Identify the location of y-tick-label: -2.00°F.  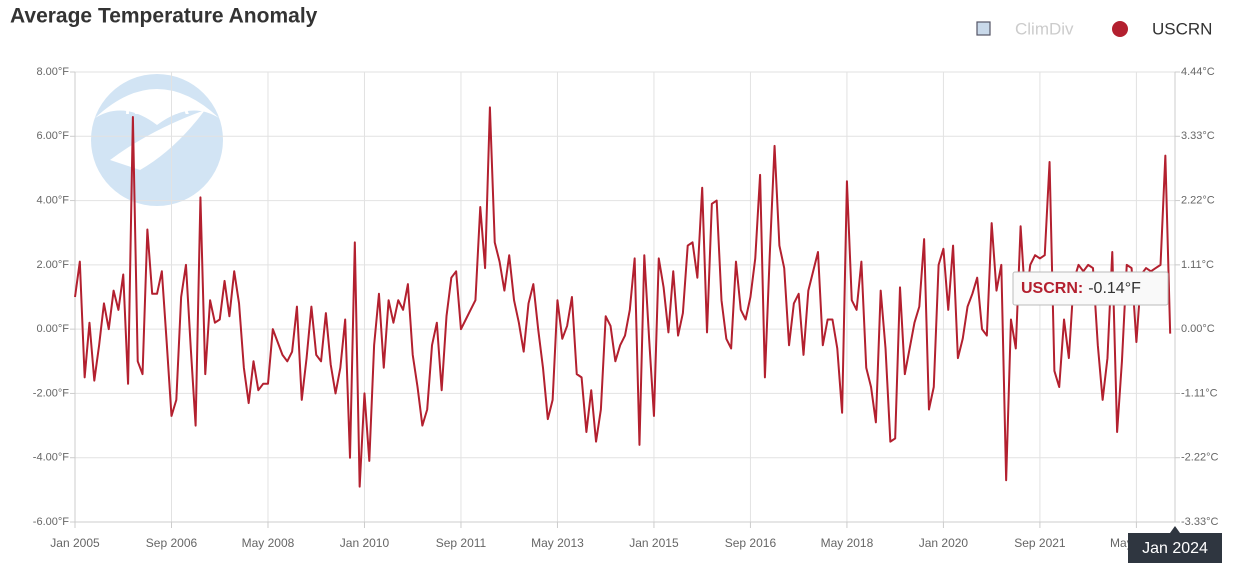
(51, 393).